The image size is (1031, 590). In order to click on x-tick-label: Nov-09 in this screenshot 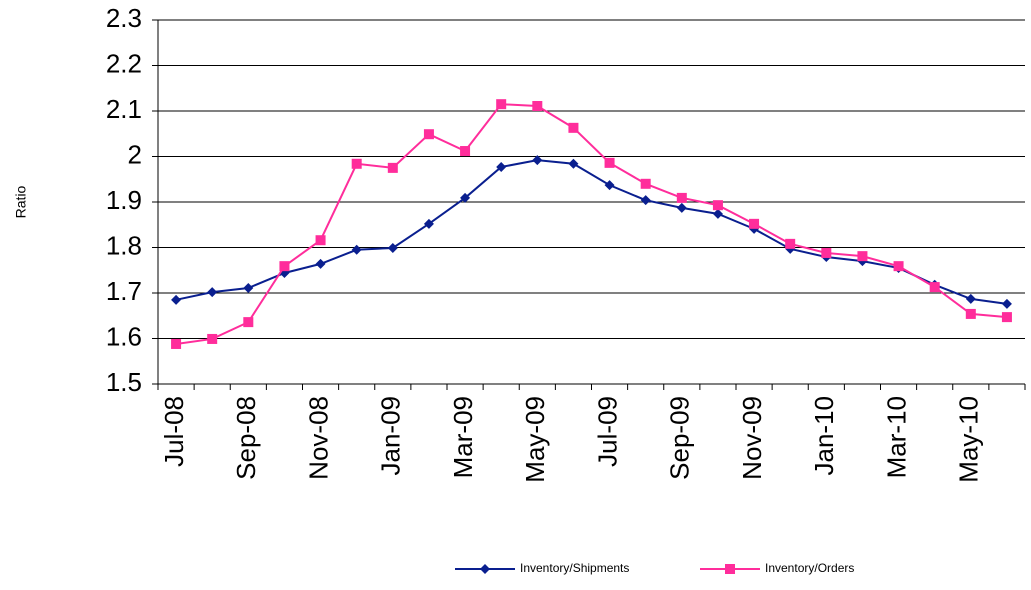, I will do `click(752, 438)`.